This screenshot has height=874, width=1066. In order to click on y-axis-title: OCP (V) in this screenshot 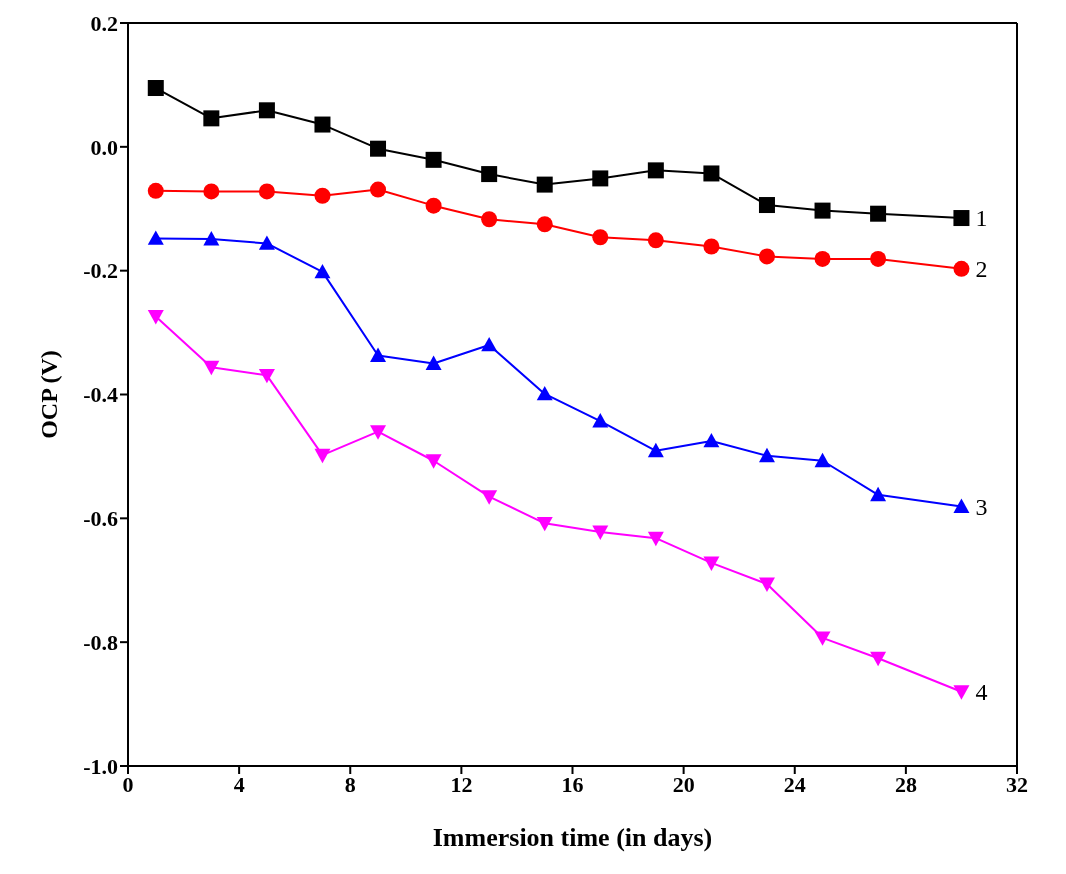, I will do `click(48, 394)`.